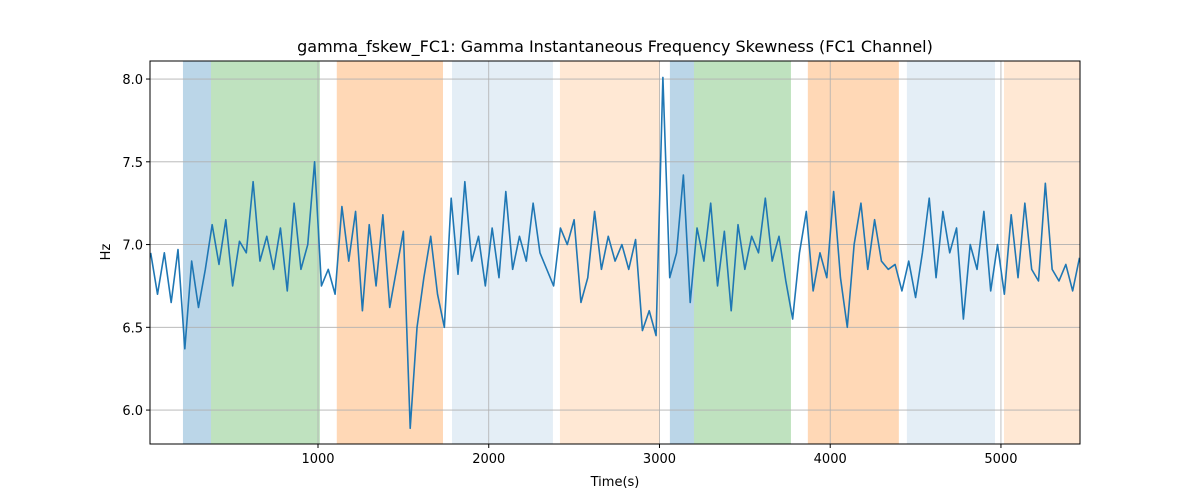 The width and height of the screenshot is (1200, 504). What do you see at coordinates (106, 252) in the screenshot?
I see `y-axis-label: Hz` at bounding box center [106, 252].